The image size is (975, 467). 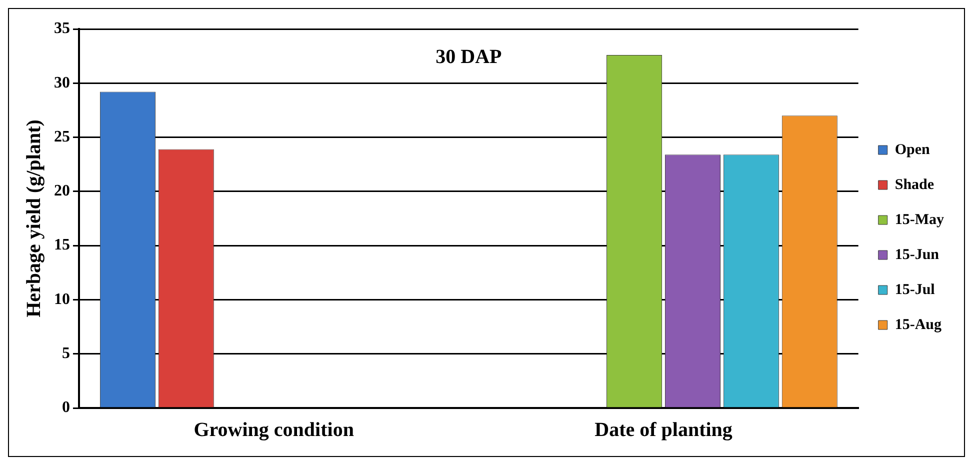 I want to click on legend-label: 15-May, so click(x=919, y=220).